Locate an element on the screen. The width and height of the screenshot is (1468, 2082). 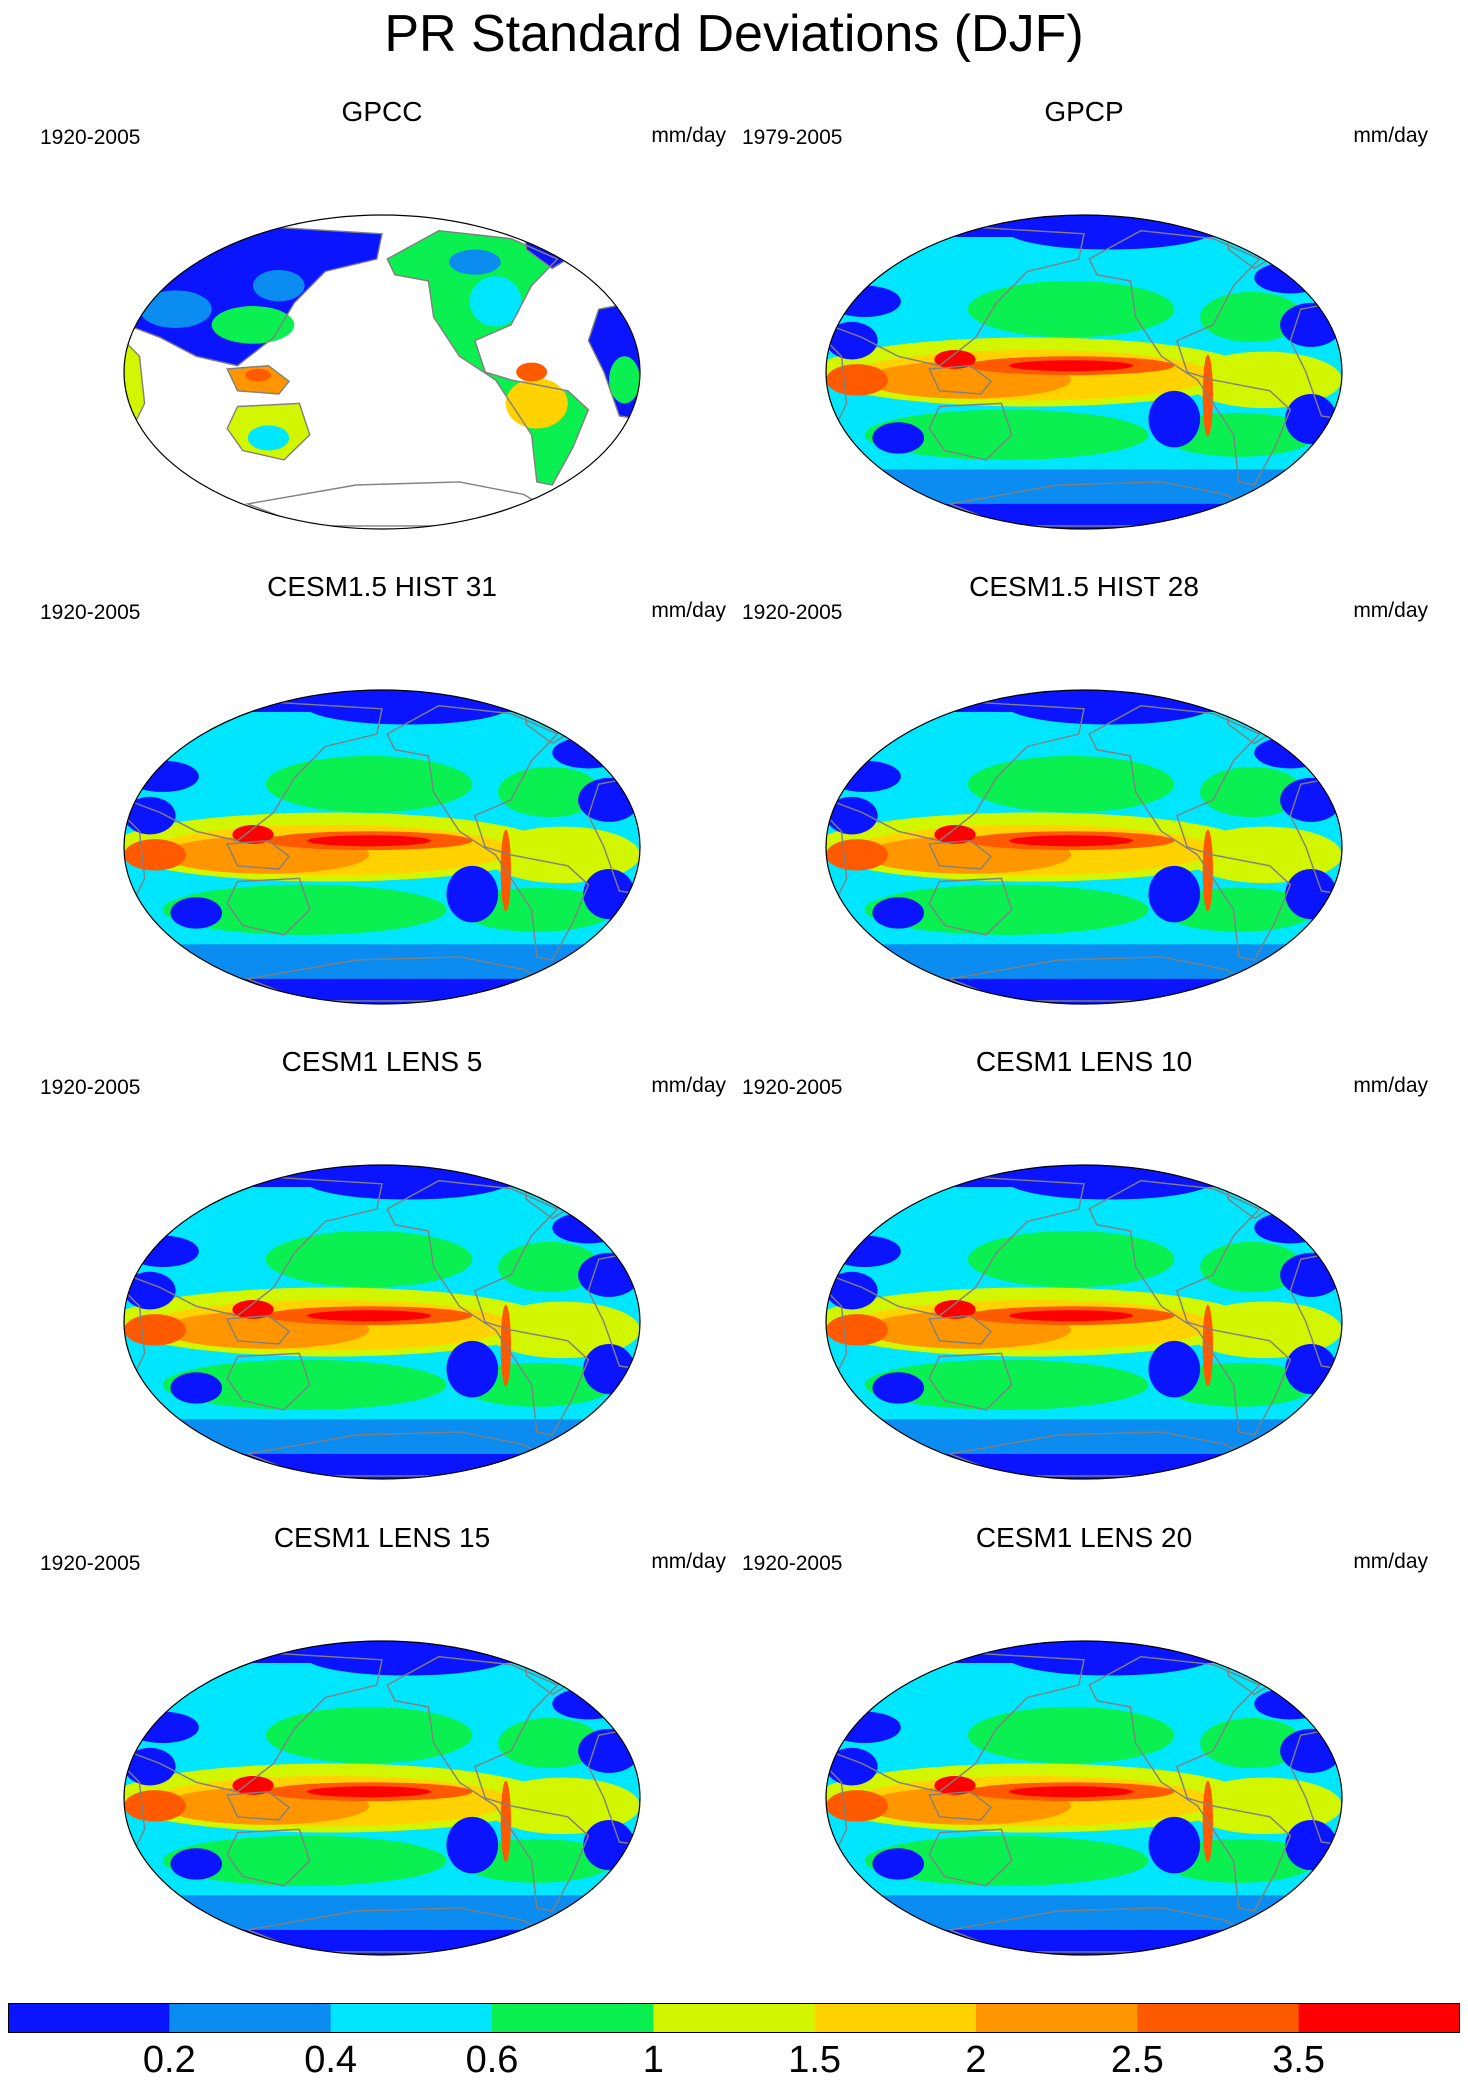
map-panel: GPCC 1920-2005 mm/day is located at coordinates (382, 332).